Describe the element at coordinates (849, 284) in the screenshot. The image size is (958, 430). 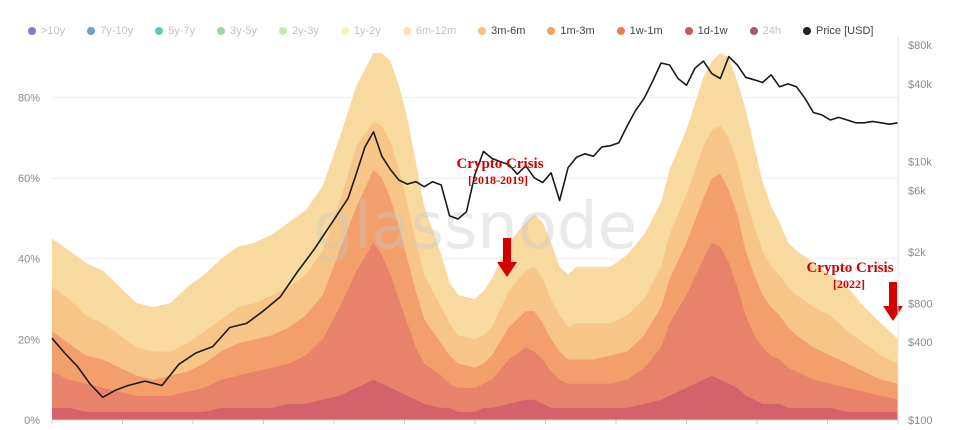
I see `annotation-subtitle: [2022]` at that location.